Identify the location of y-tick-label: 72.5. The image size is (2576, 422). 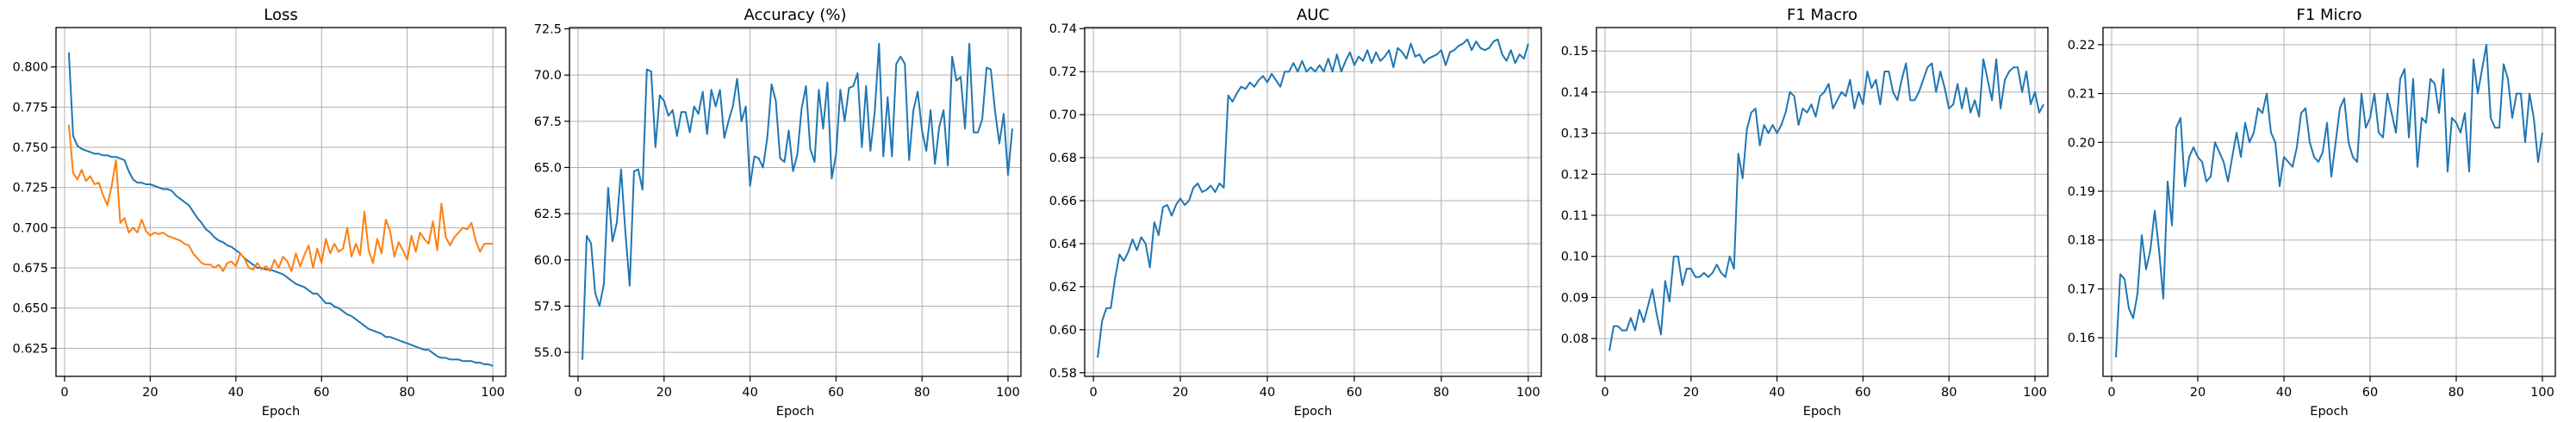
(548, 30).